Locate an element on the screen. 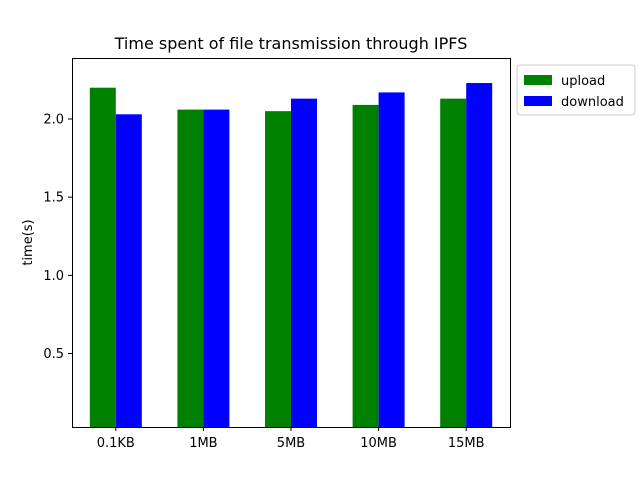  bar-upload-10mb is located at coordinates (365, 266).